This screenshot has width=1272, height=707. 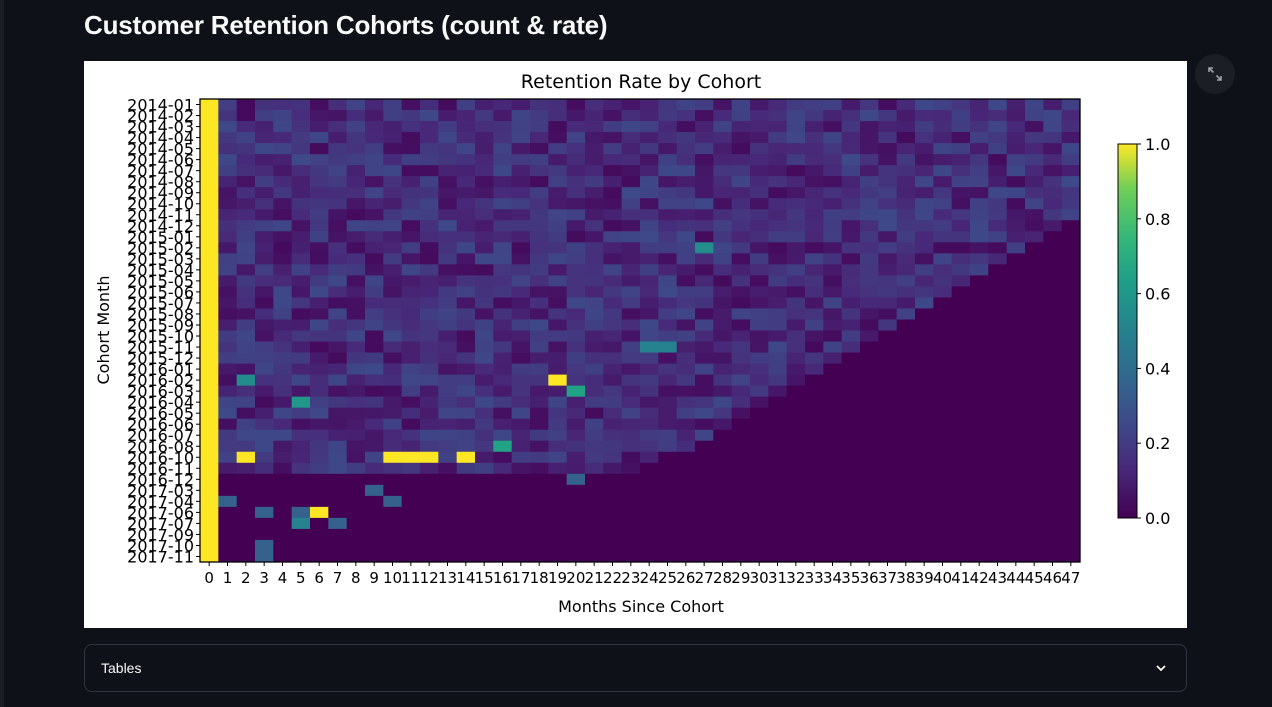 What do you see at coordinates (1157, 518) in the screenshot?
I see `colorbar-tick-label: 0.0` at bounding box center [1157, 518].